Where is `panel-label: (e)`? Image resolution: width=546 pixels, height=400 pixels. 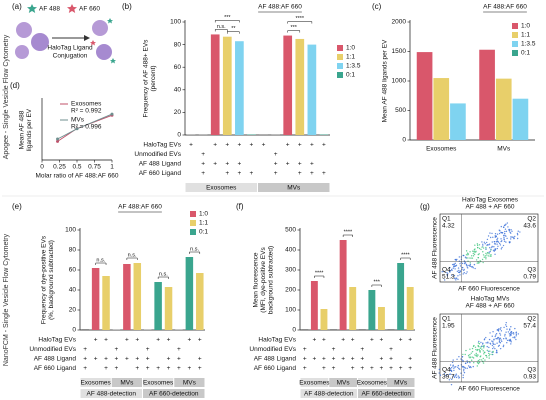
panel-label: (e) is located at coordinates (17, 206).